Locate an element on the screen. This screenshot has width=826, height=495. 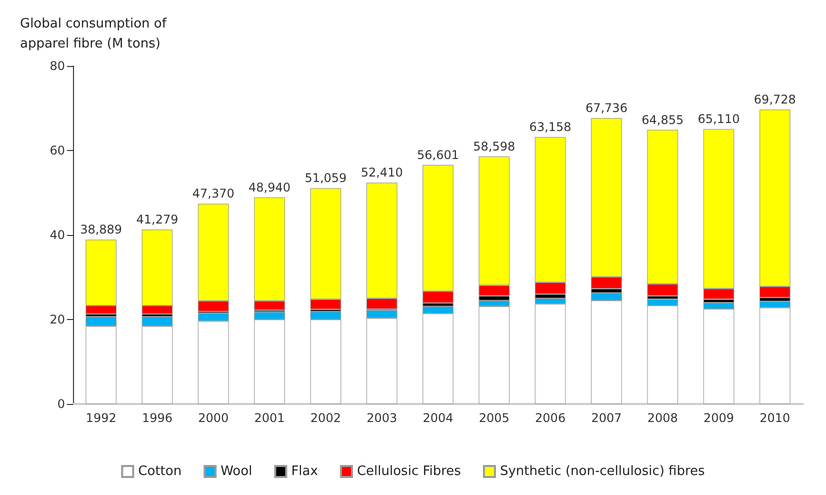
annotation: 56,601 is located at coordinates (438, 155).